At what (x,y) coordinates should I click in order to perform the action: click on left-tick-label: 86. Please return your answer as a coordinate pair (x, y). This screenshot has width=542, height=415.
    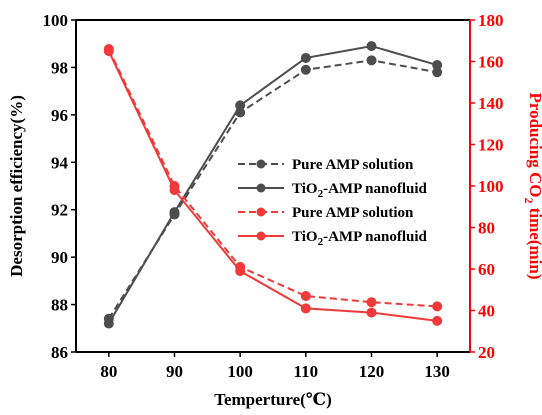
    Looking at the image, I should click on (59, 352).